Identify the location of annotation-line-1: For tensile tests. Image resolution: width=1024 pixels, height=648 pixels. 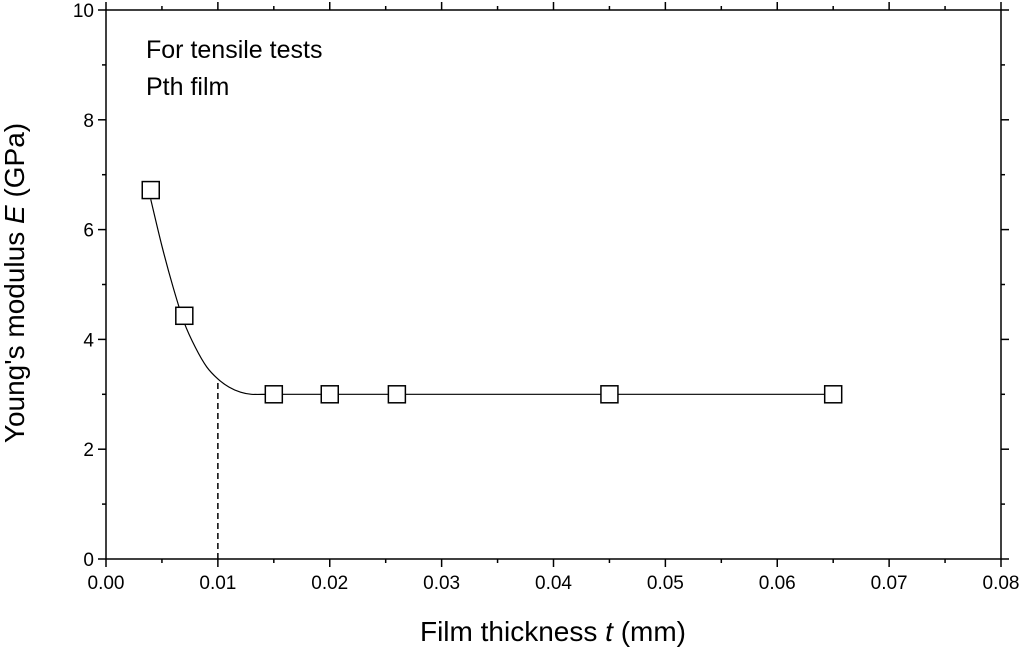
(234, 50).